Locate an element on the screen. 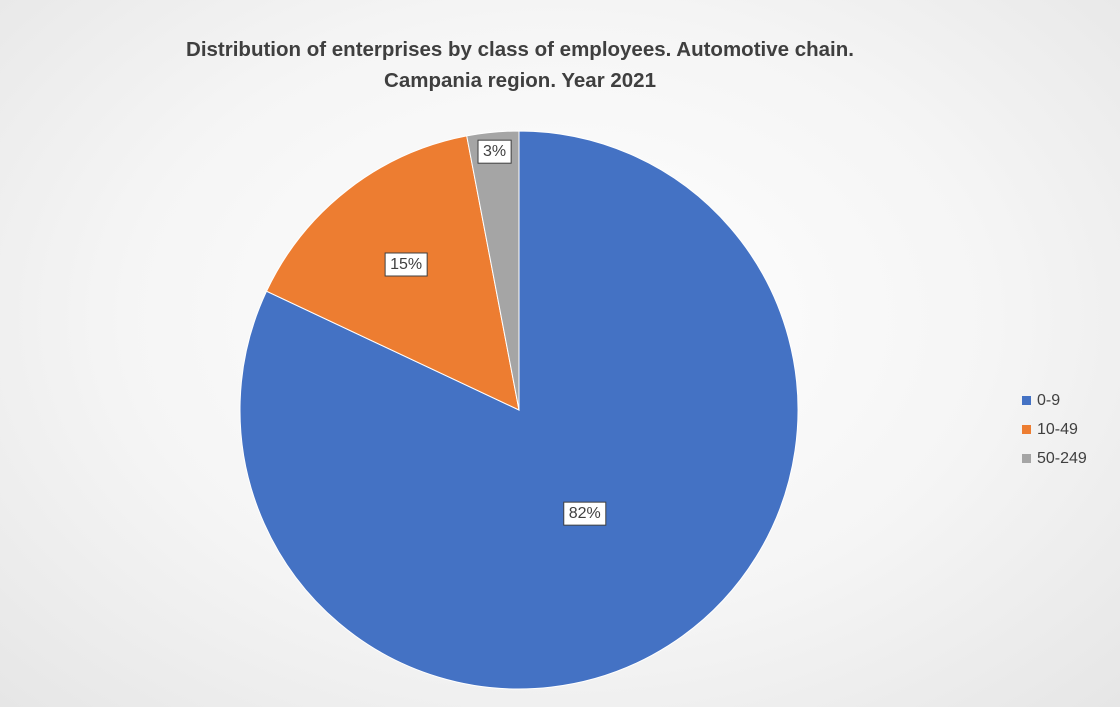 The width and height of the screenshot is (1120, 707). legend-label-0-9: 0-9 is located at coordinates (1049, 400).